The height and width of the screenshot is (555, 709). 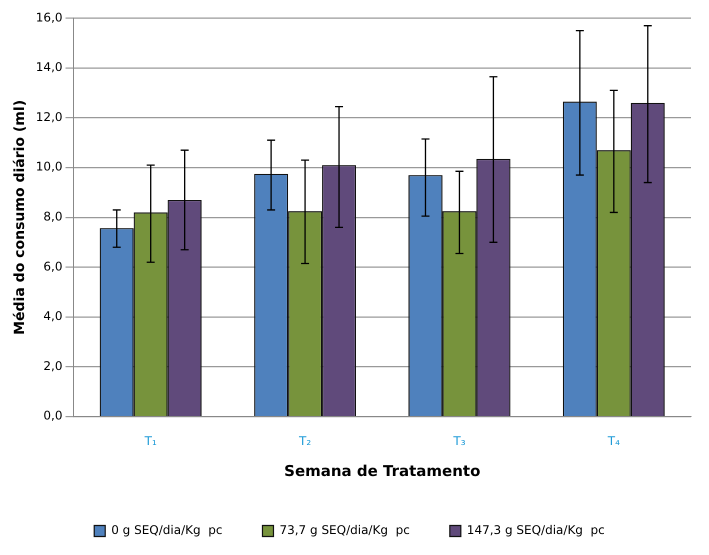 I want to click on x-tick-label: T₃, so click(x=459, y=441).